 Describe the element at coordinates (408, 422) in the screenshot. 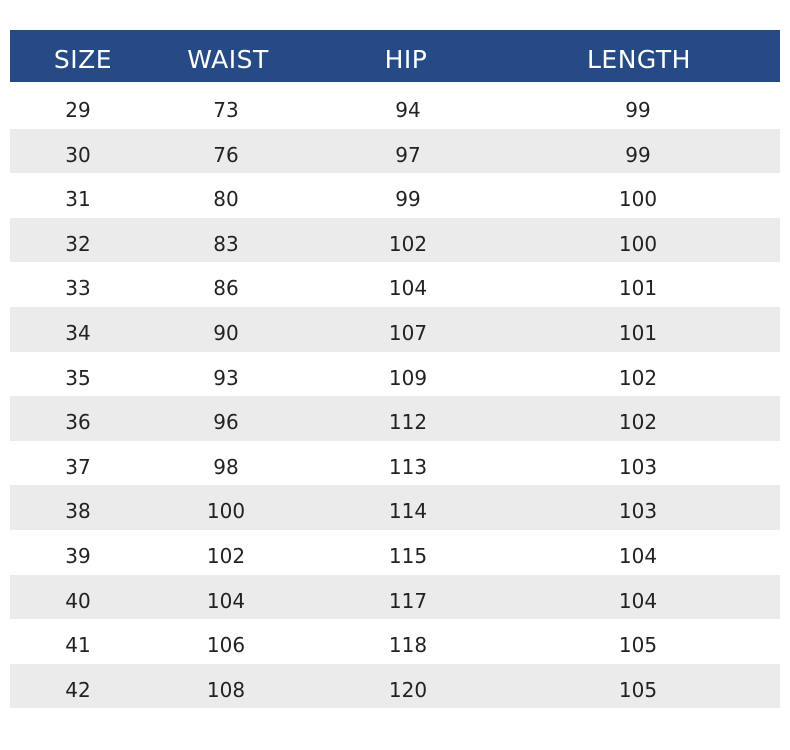

I see `cell-hip: 112` at that location.